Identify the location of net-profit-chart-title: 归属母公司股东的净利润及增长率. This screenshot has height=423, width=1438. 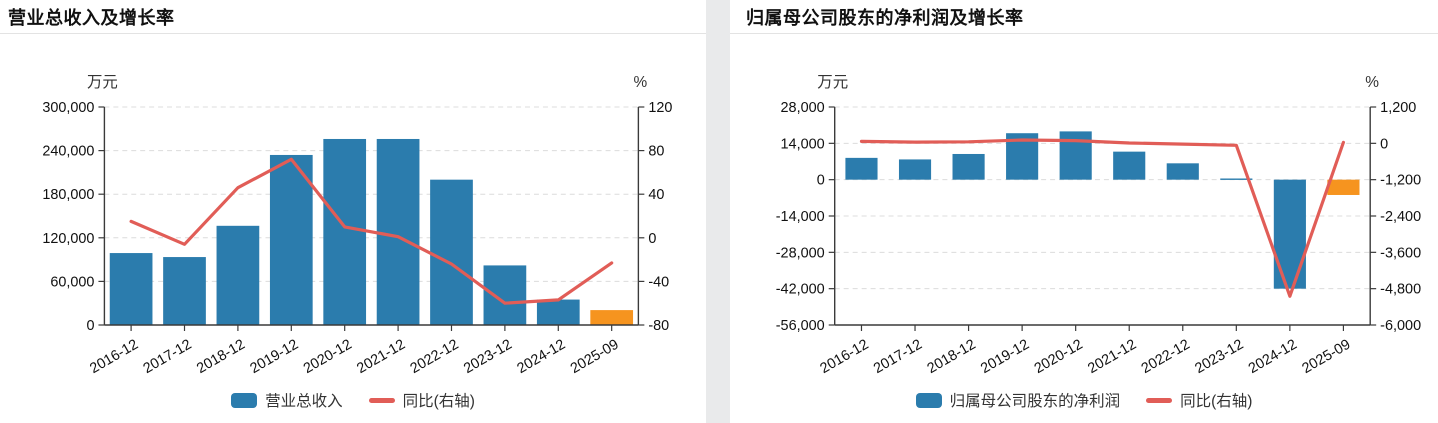
(1084, 17).